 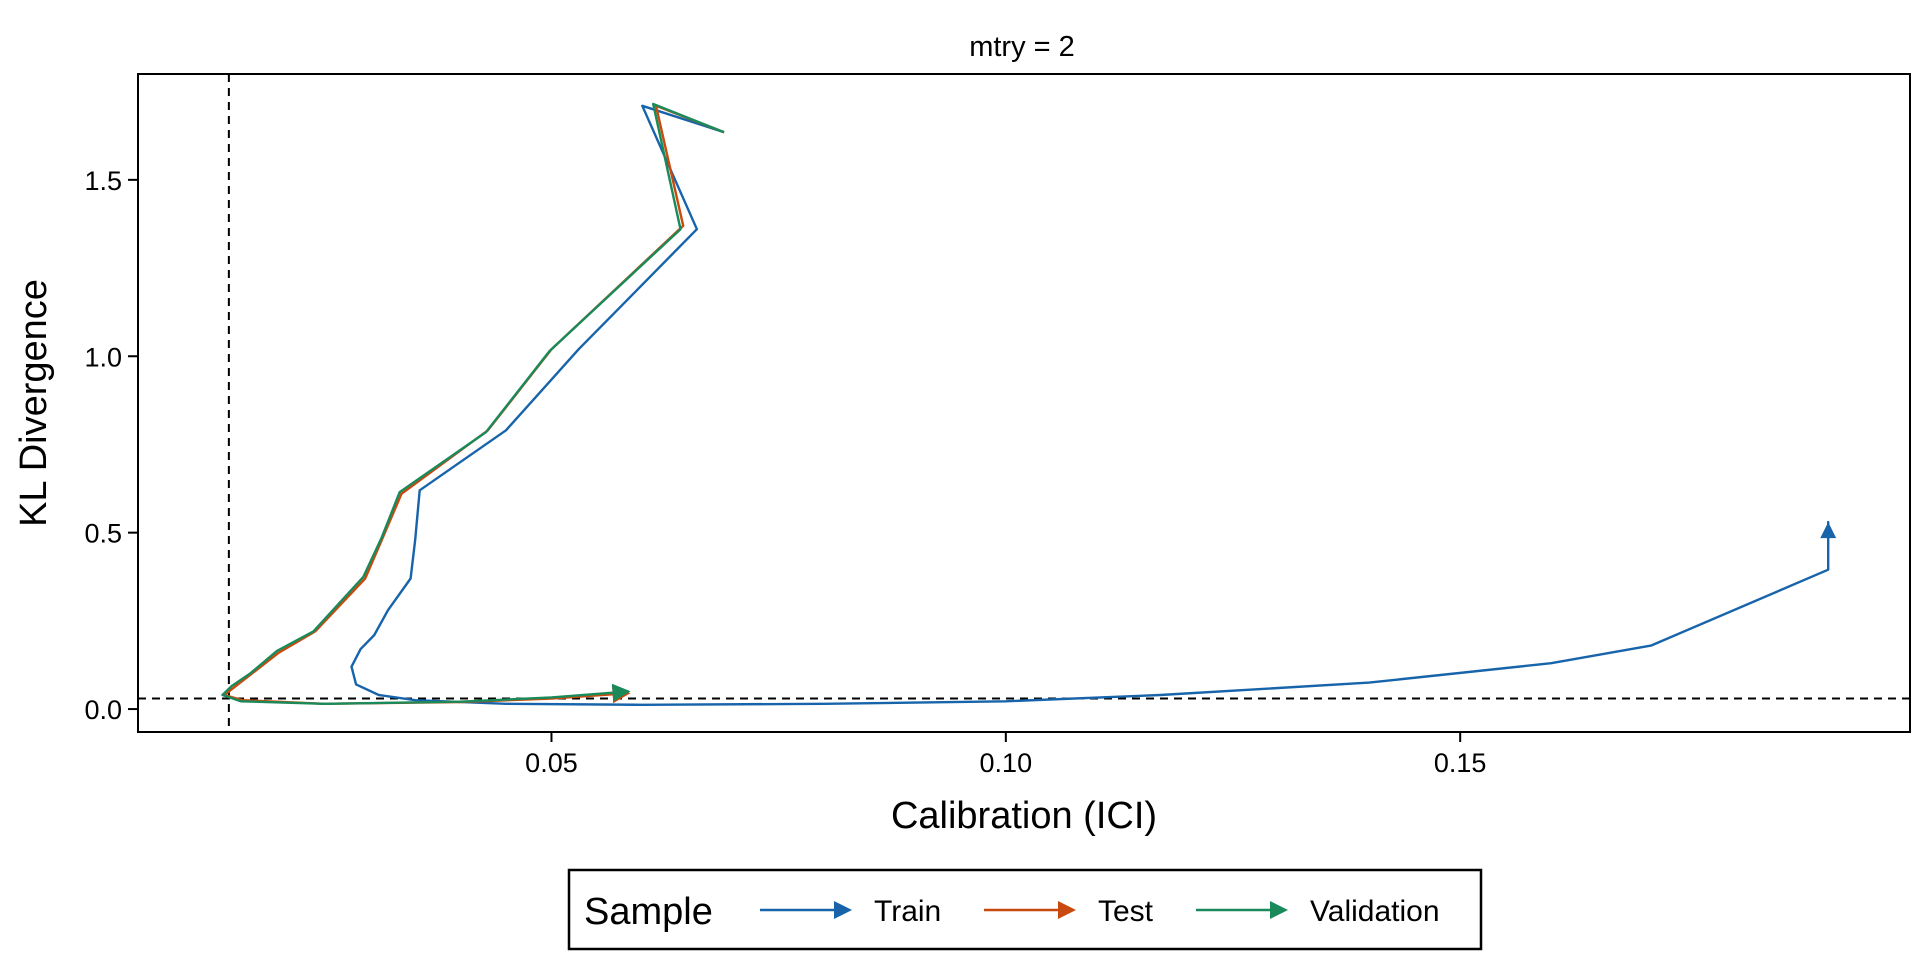 I want to click on legend-key-arrow-train, so click(x=843, y=910).